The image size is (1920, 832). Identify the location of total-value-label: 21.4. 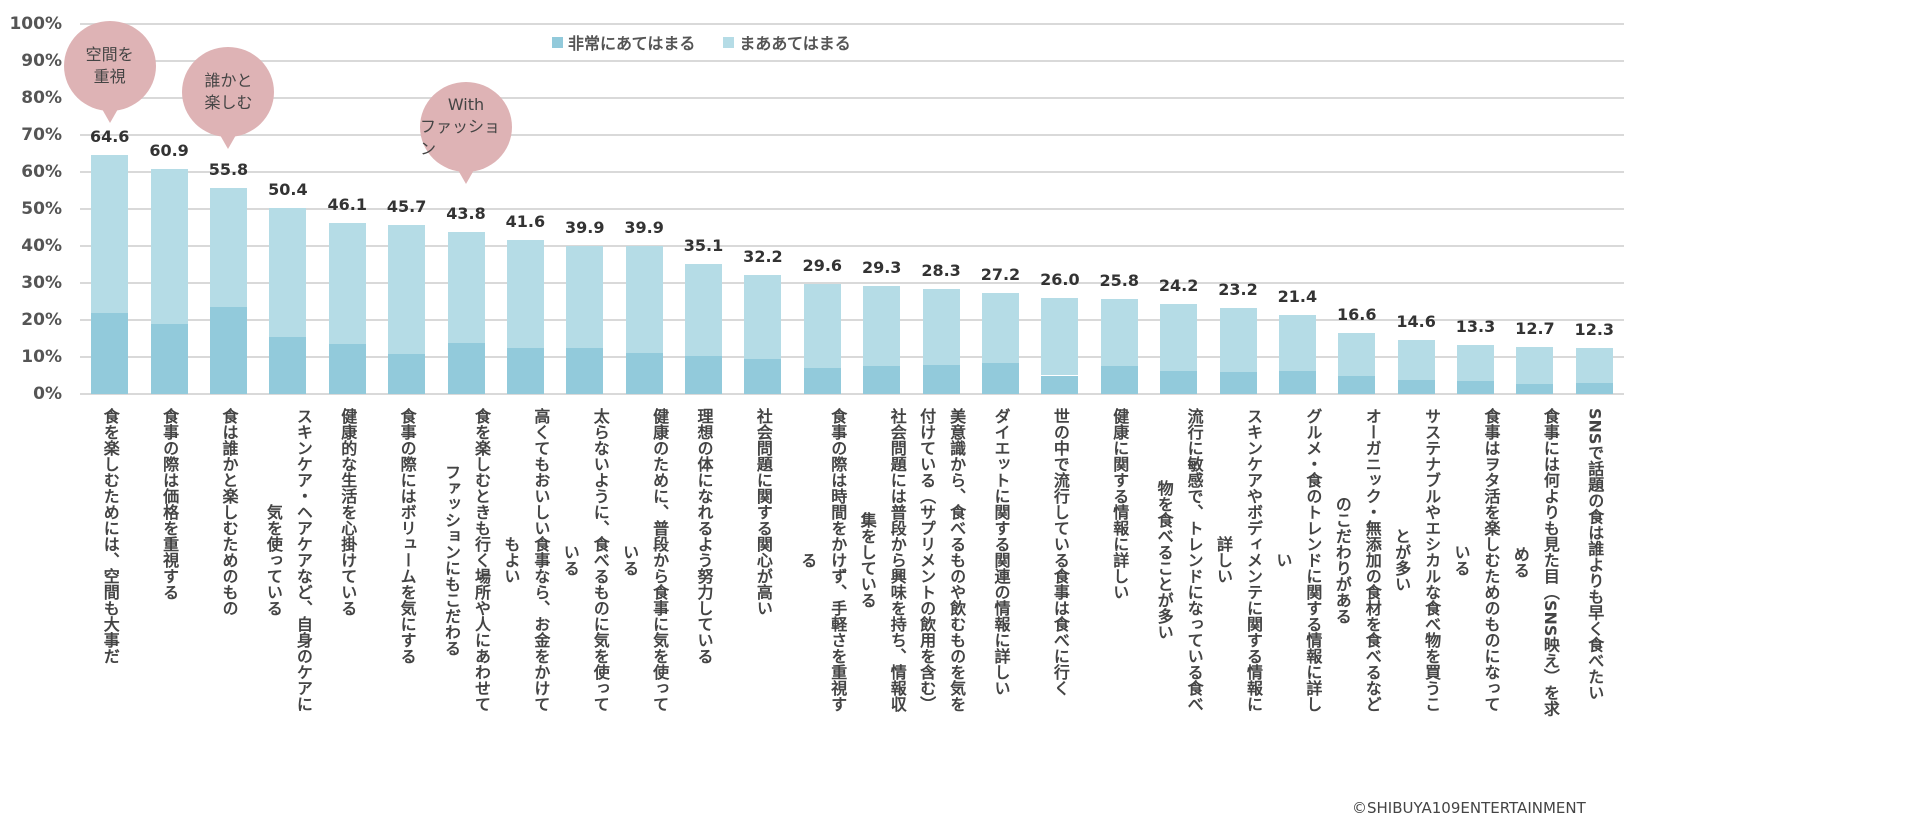
(1297, 296).